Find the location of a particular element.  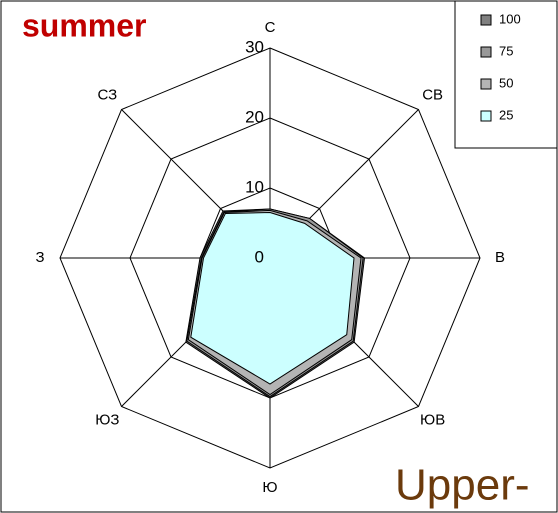

legend-box is located at coordinates (506, 74).